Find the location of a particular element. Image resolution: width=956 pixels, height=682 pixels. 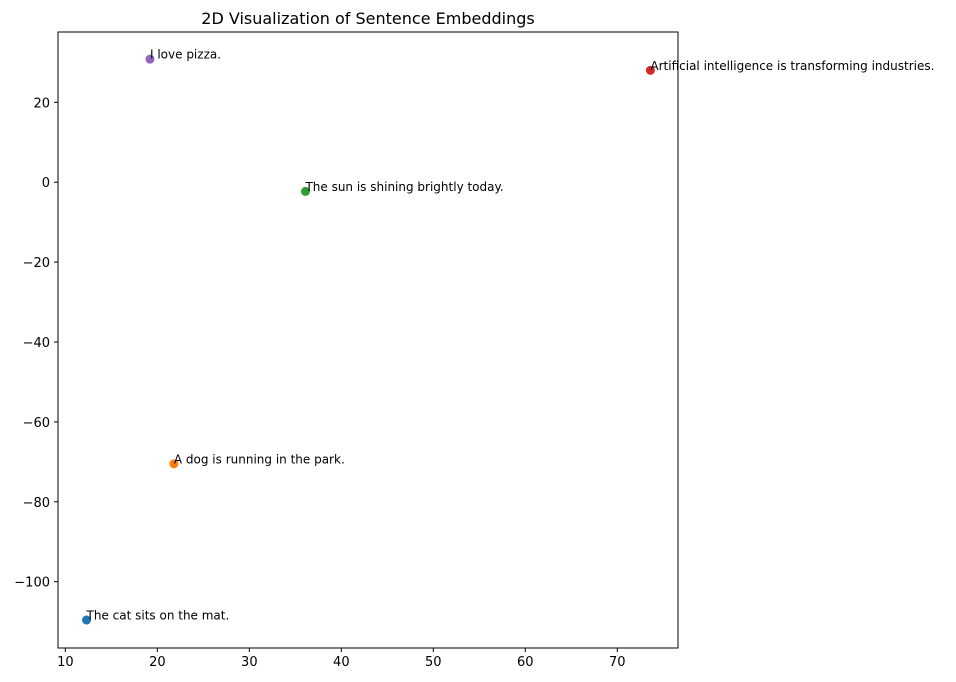

y-tick-label: −60 is located at coordinates (36, 423).